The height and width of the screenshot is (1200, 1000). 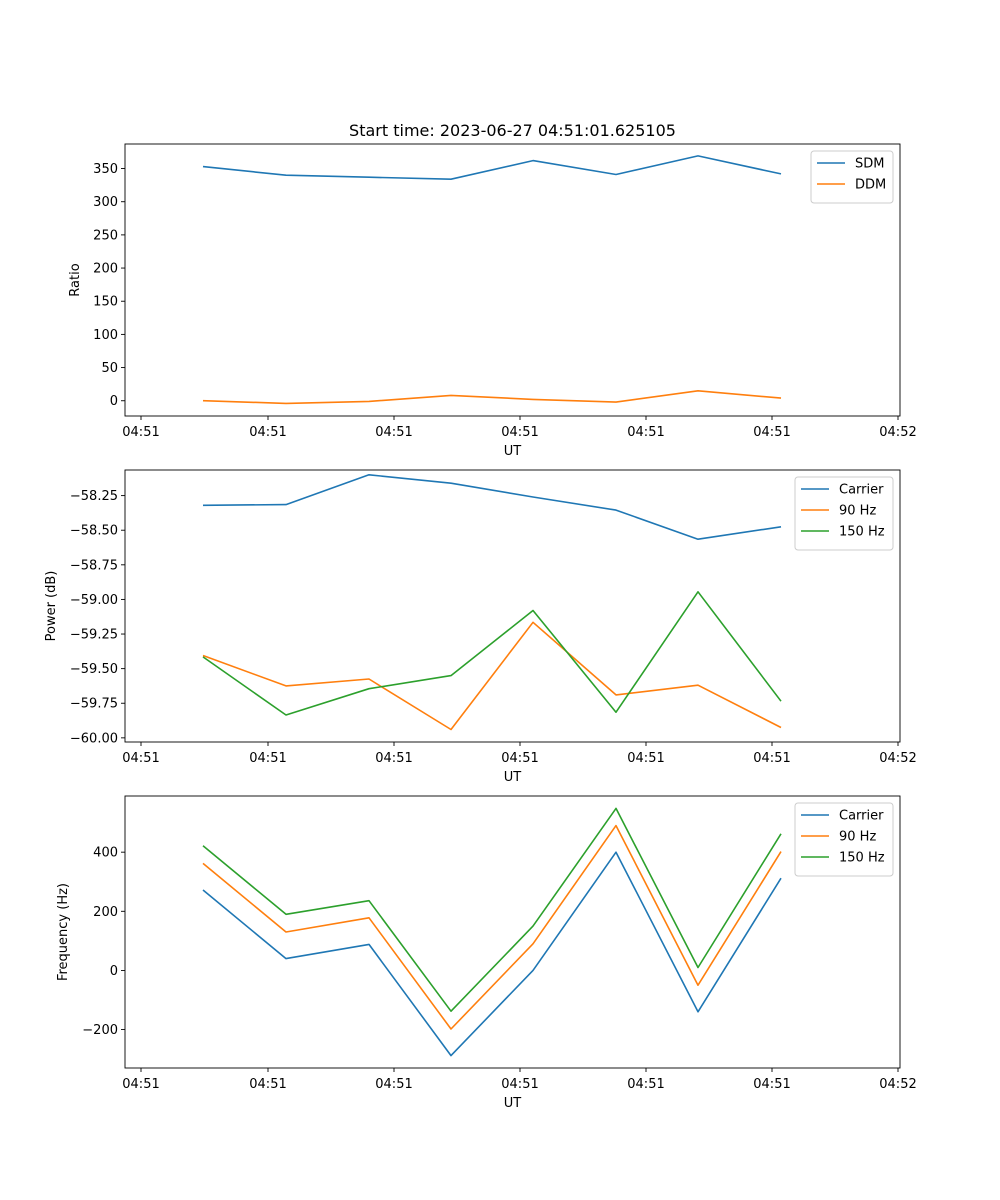 I want to click on y-tick-label: 150, so click(x=105, y=302).